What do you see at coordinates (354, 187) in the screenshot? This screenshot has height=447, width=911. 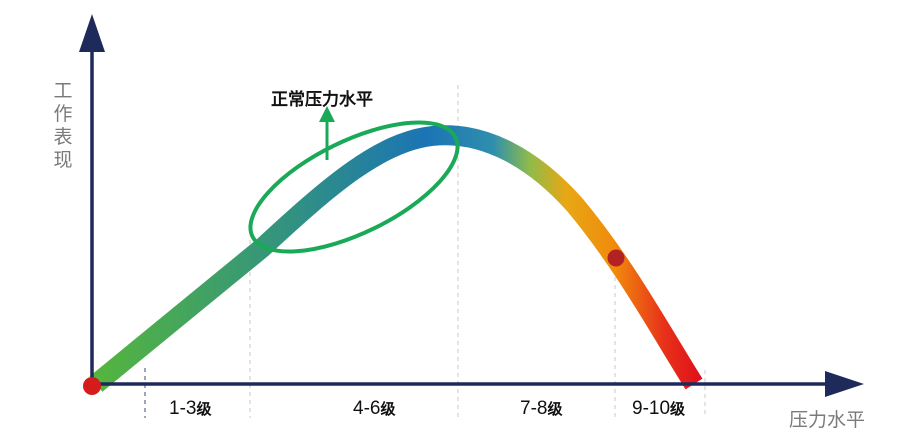 I see `normal-stress-highlight` at bounding box center [354, 187].